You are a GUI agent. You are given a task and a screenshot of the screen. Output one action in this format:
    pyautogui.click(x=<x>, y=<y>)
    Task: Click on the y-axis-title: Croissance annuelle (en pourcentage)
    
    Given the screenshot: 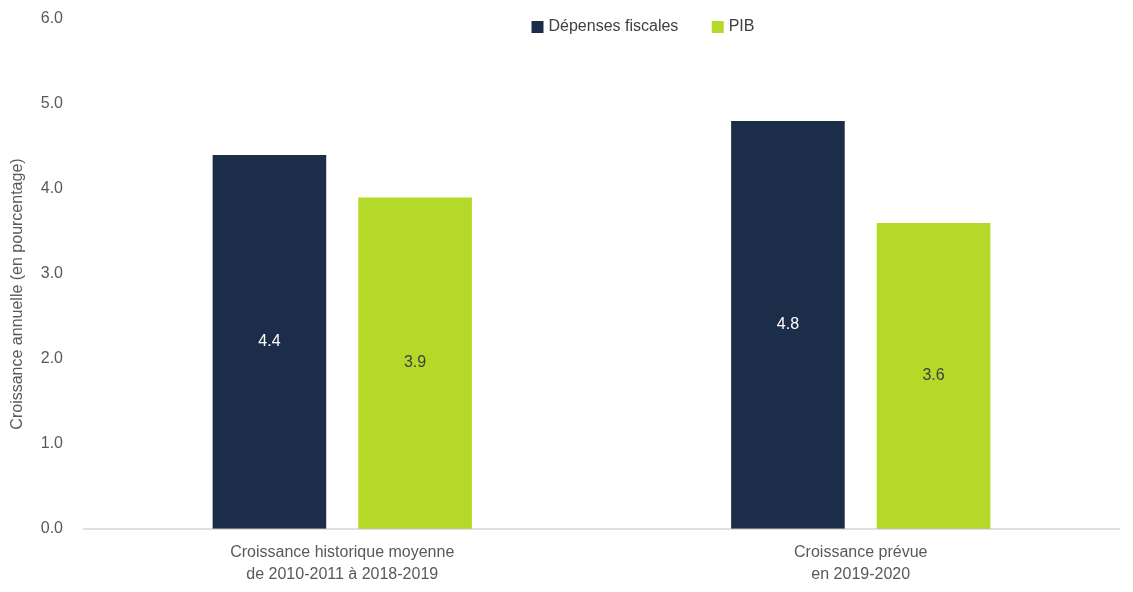 What is the action you would take?
    pyautogui.click(x=16, y=294)
    